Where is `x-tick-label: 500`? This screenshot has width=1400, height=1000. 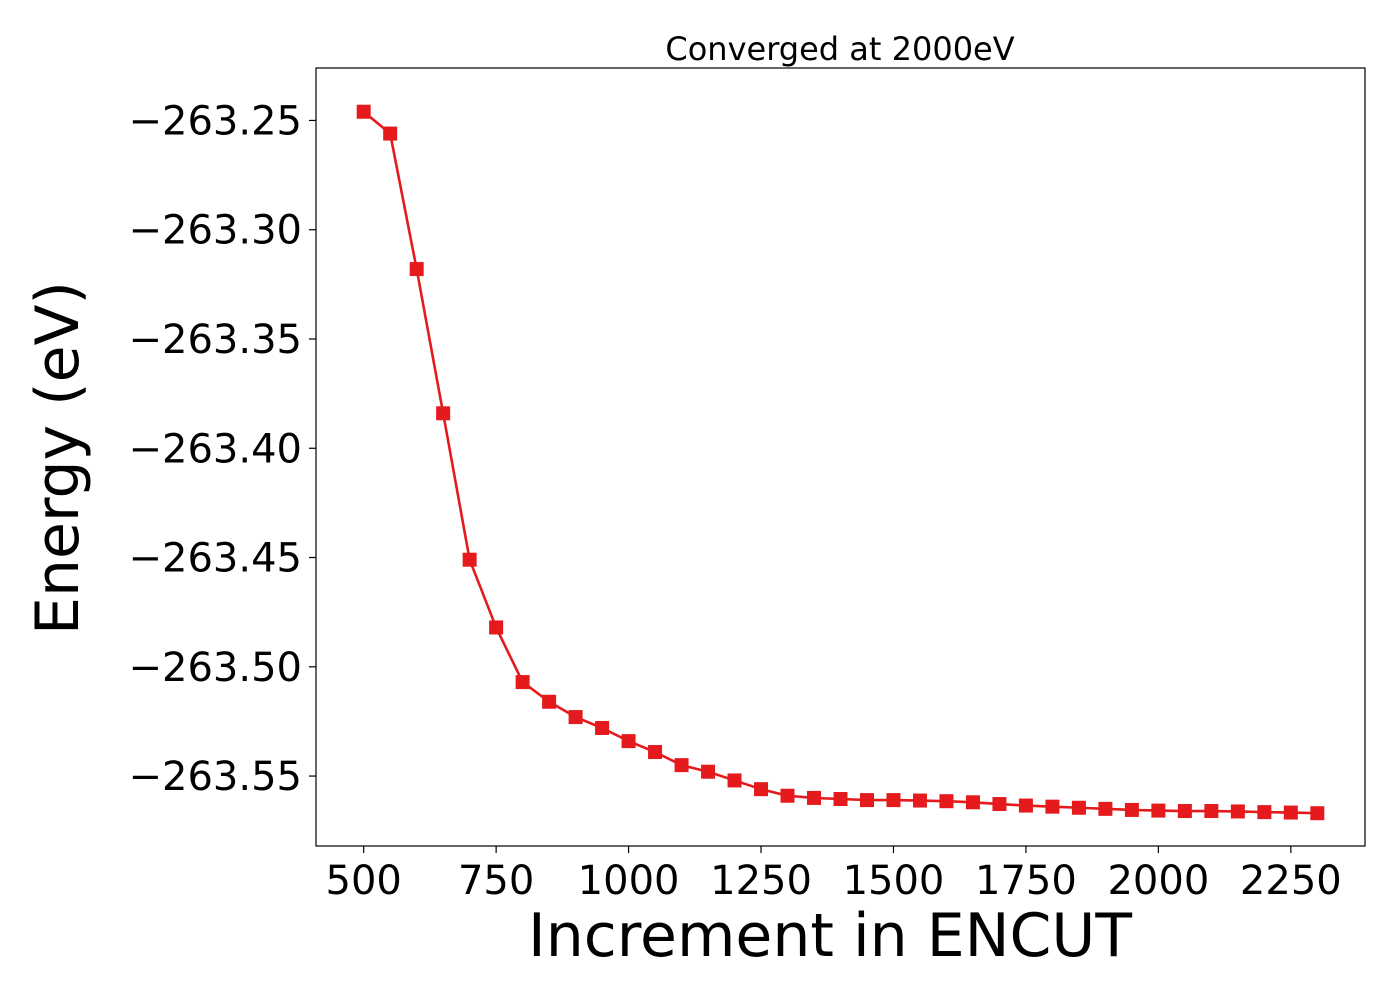 x-tick-label: 500 is located at coordinates (364, 881).